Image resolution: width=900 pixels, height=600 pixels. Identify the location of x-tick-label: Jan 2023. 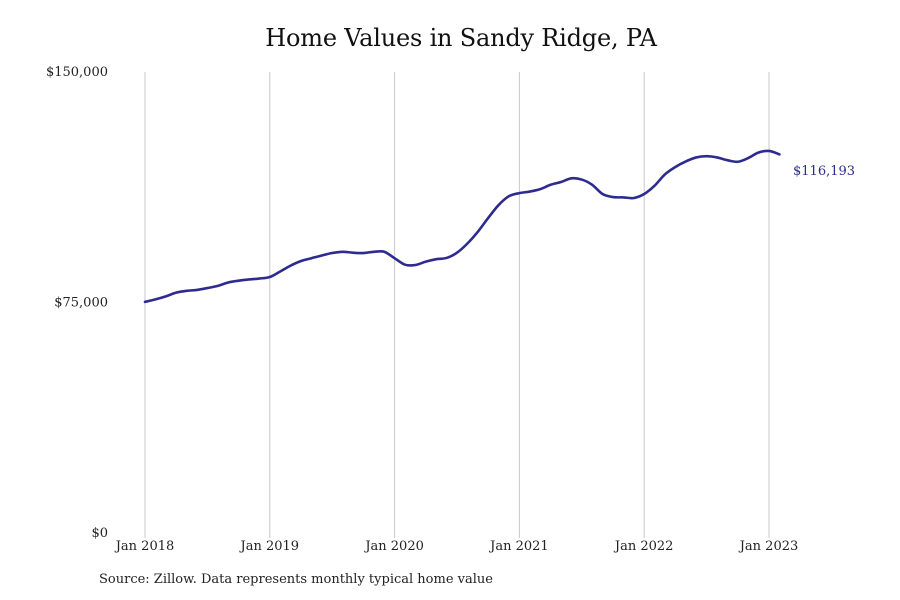
(768, 546).